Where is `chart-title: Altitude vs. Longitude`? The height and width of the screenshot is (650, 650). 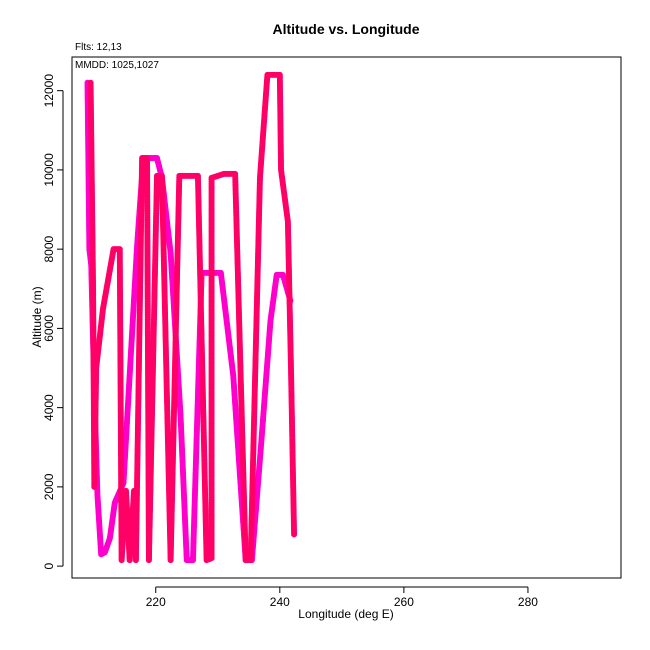
chart-title: Altitude vs. Longitude is located at coordinates (346, 29).